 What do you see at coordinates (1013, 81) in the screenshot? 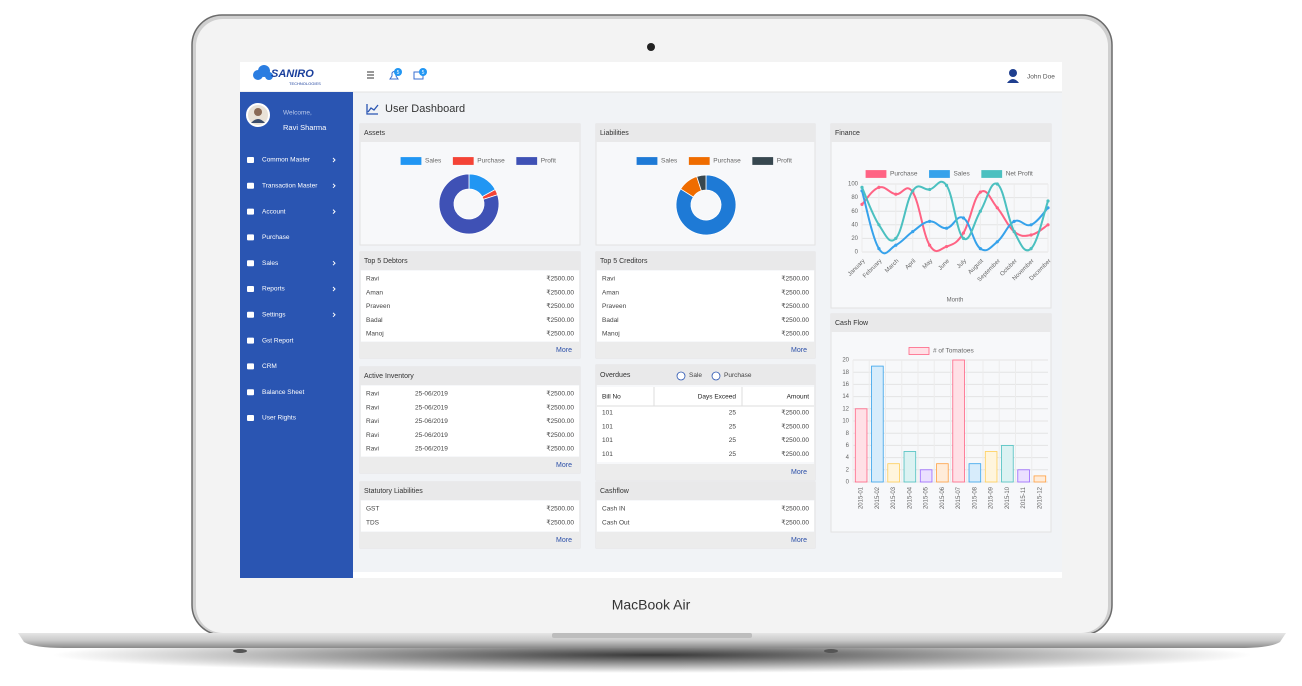
I see `user-avatar-body` at bounding box center [1013, 81].